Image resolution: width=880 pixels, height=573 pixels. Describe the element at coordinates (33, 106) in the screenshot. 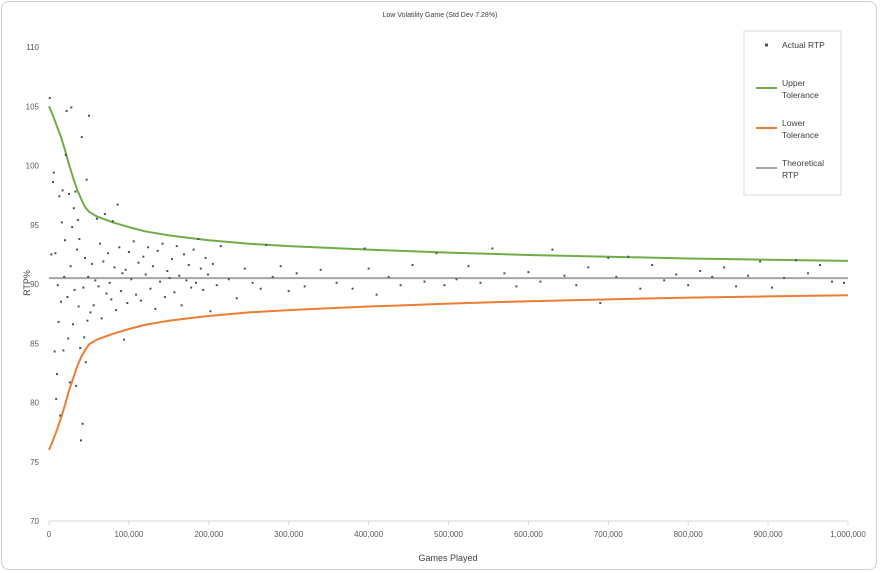

I see `y-tick-label: 105` at that location.